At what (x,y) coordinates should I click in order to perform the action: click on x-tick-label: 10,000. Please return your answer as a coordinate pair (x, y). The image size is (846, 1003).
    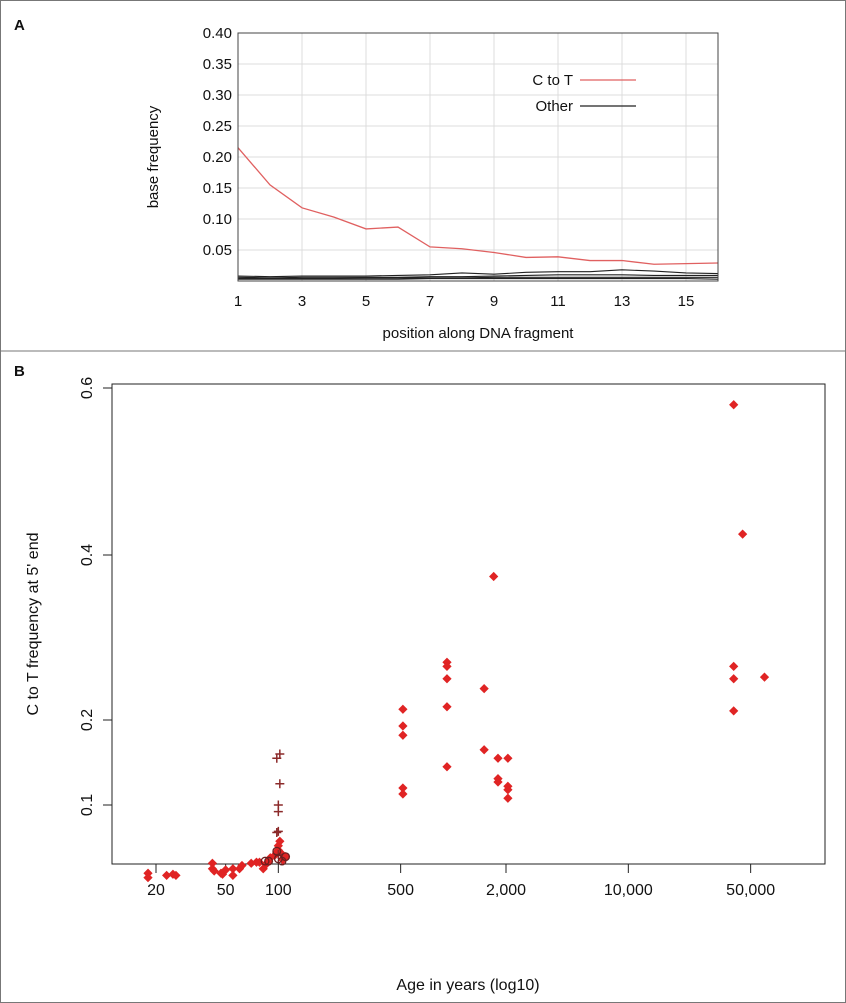
    Looking at the image, I should click on (628, 890).